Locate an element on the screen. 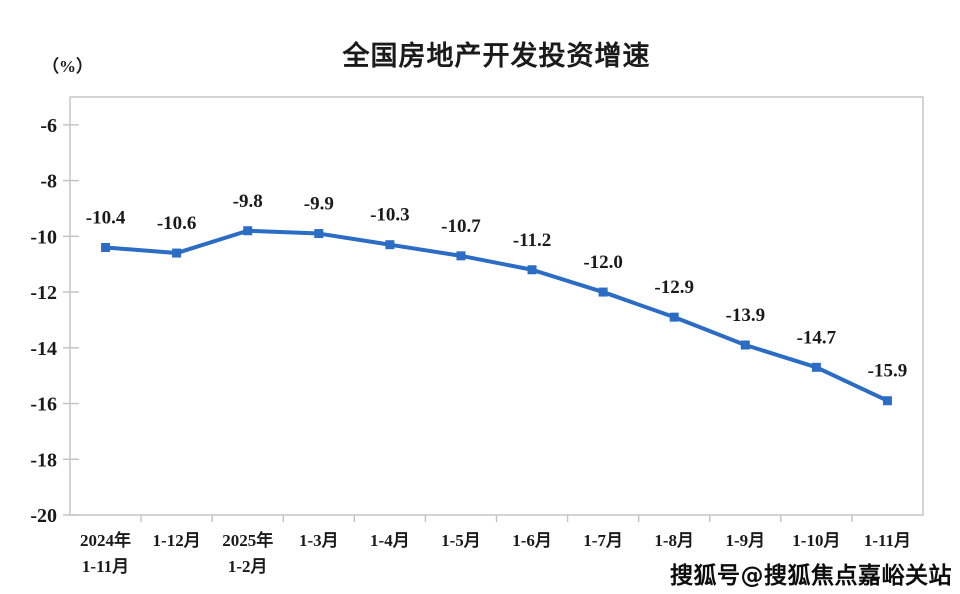  chart-title: 全国房地产开发投资增速 is located at coordinates (496, 56).